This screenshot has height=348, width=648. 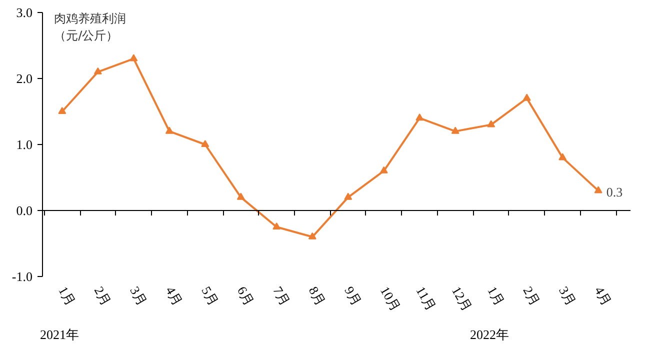 What do you see at coordinates (489, 335) in the screenshot?
I see `text: 2022年` at bounding box center [489, 335].